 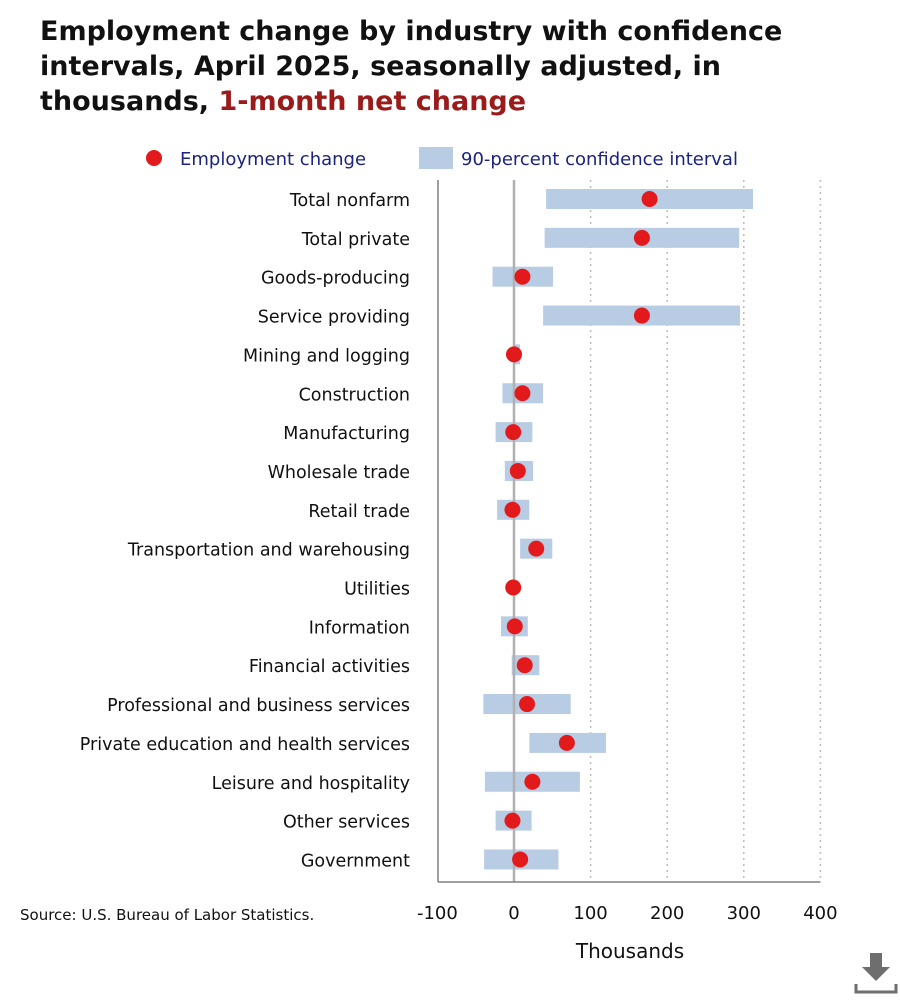 I want to click on legend-point-swatch, so click(x=154, y=158).